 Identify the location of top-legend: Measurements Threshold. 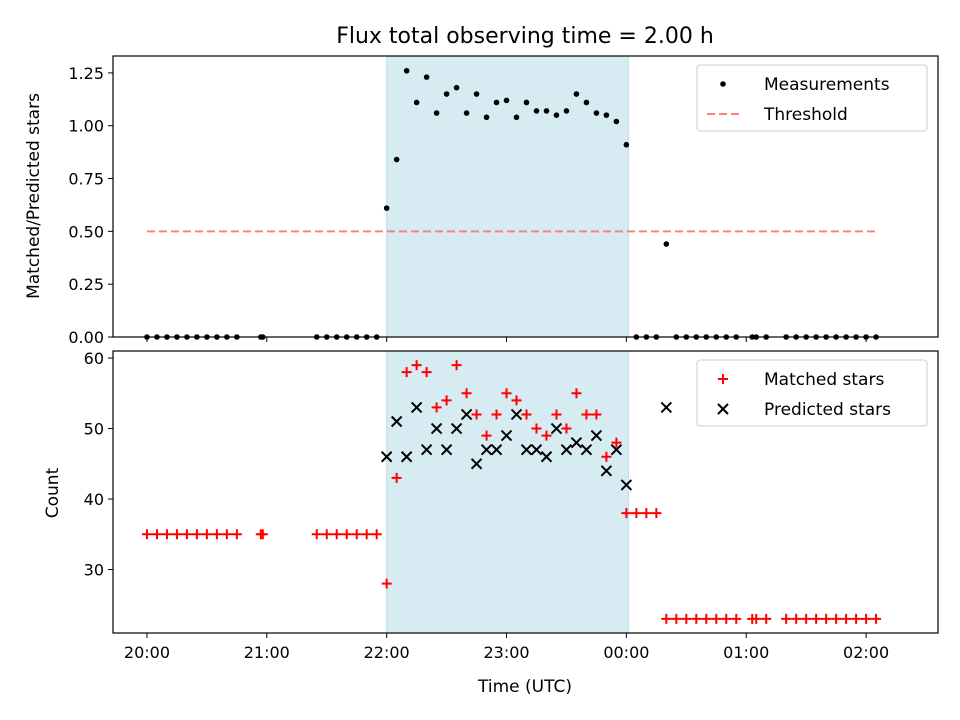
(812, 98).